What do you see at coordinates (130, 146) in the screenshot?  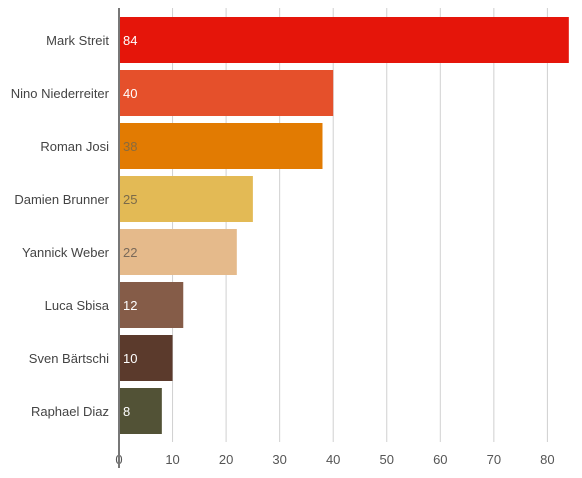 I see `bar-value-label: 38` at bounding box center [130, 146].